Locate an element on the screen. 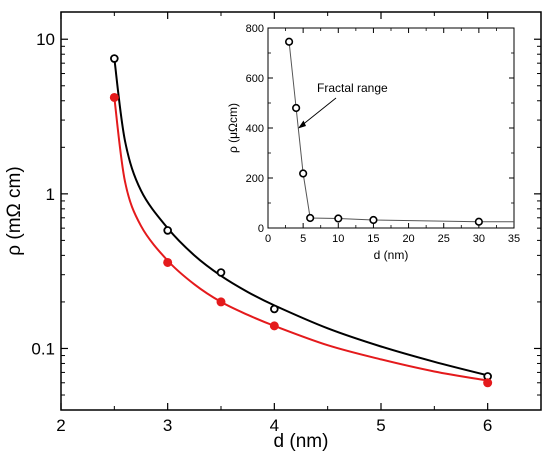 Image resolution: width=550 pixels, height=463 pixels. inset-data-points is located at coordinates (383, 131).